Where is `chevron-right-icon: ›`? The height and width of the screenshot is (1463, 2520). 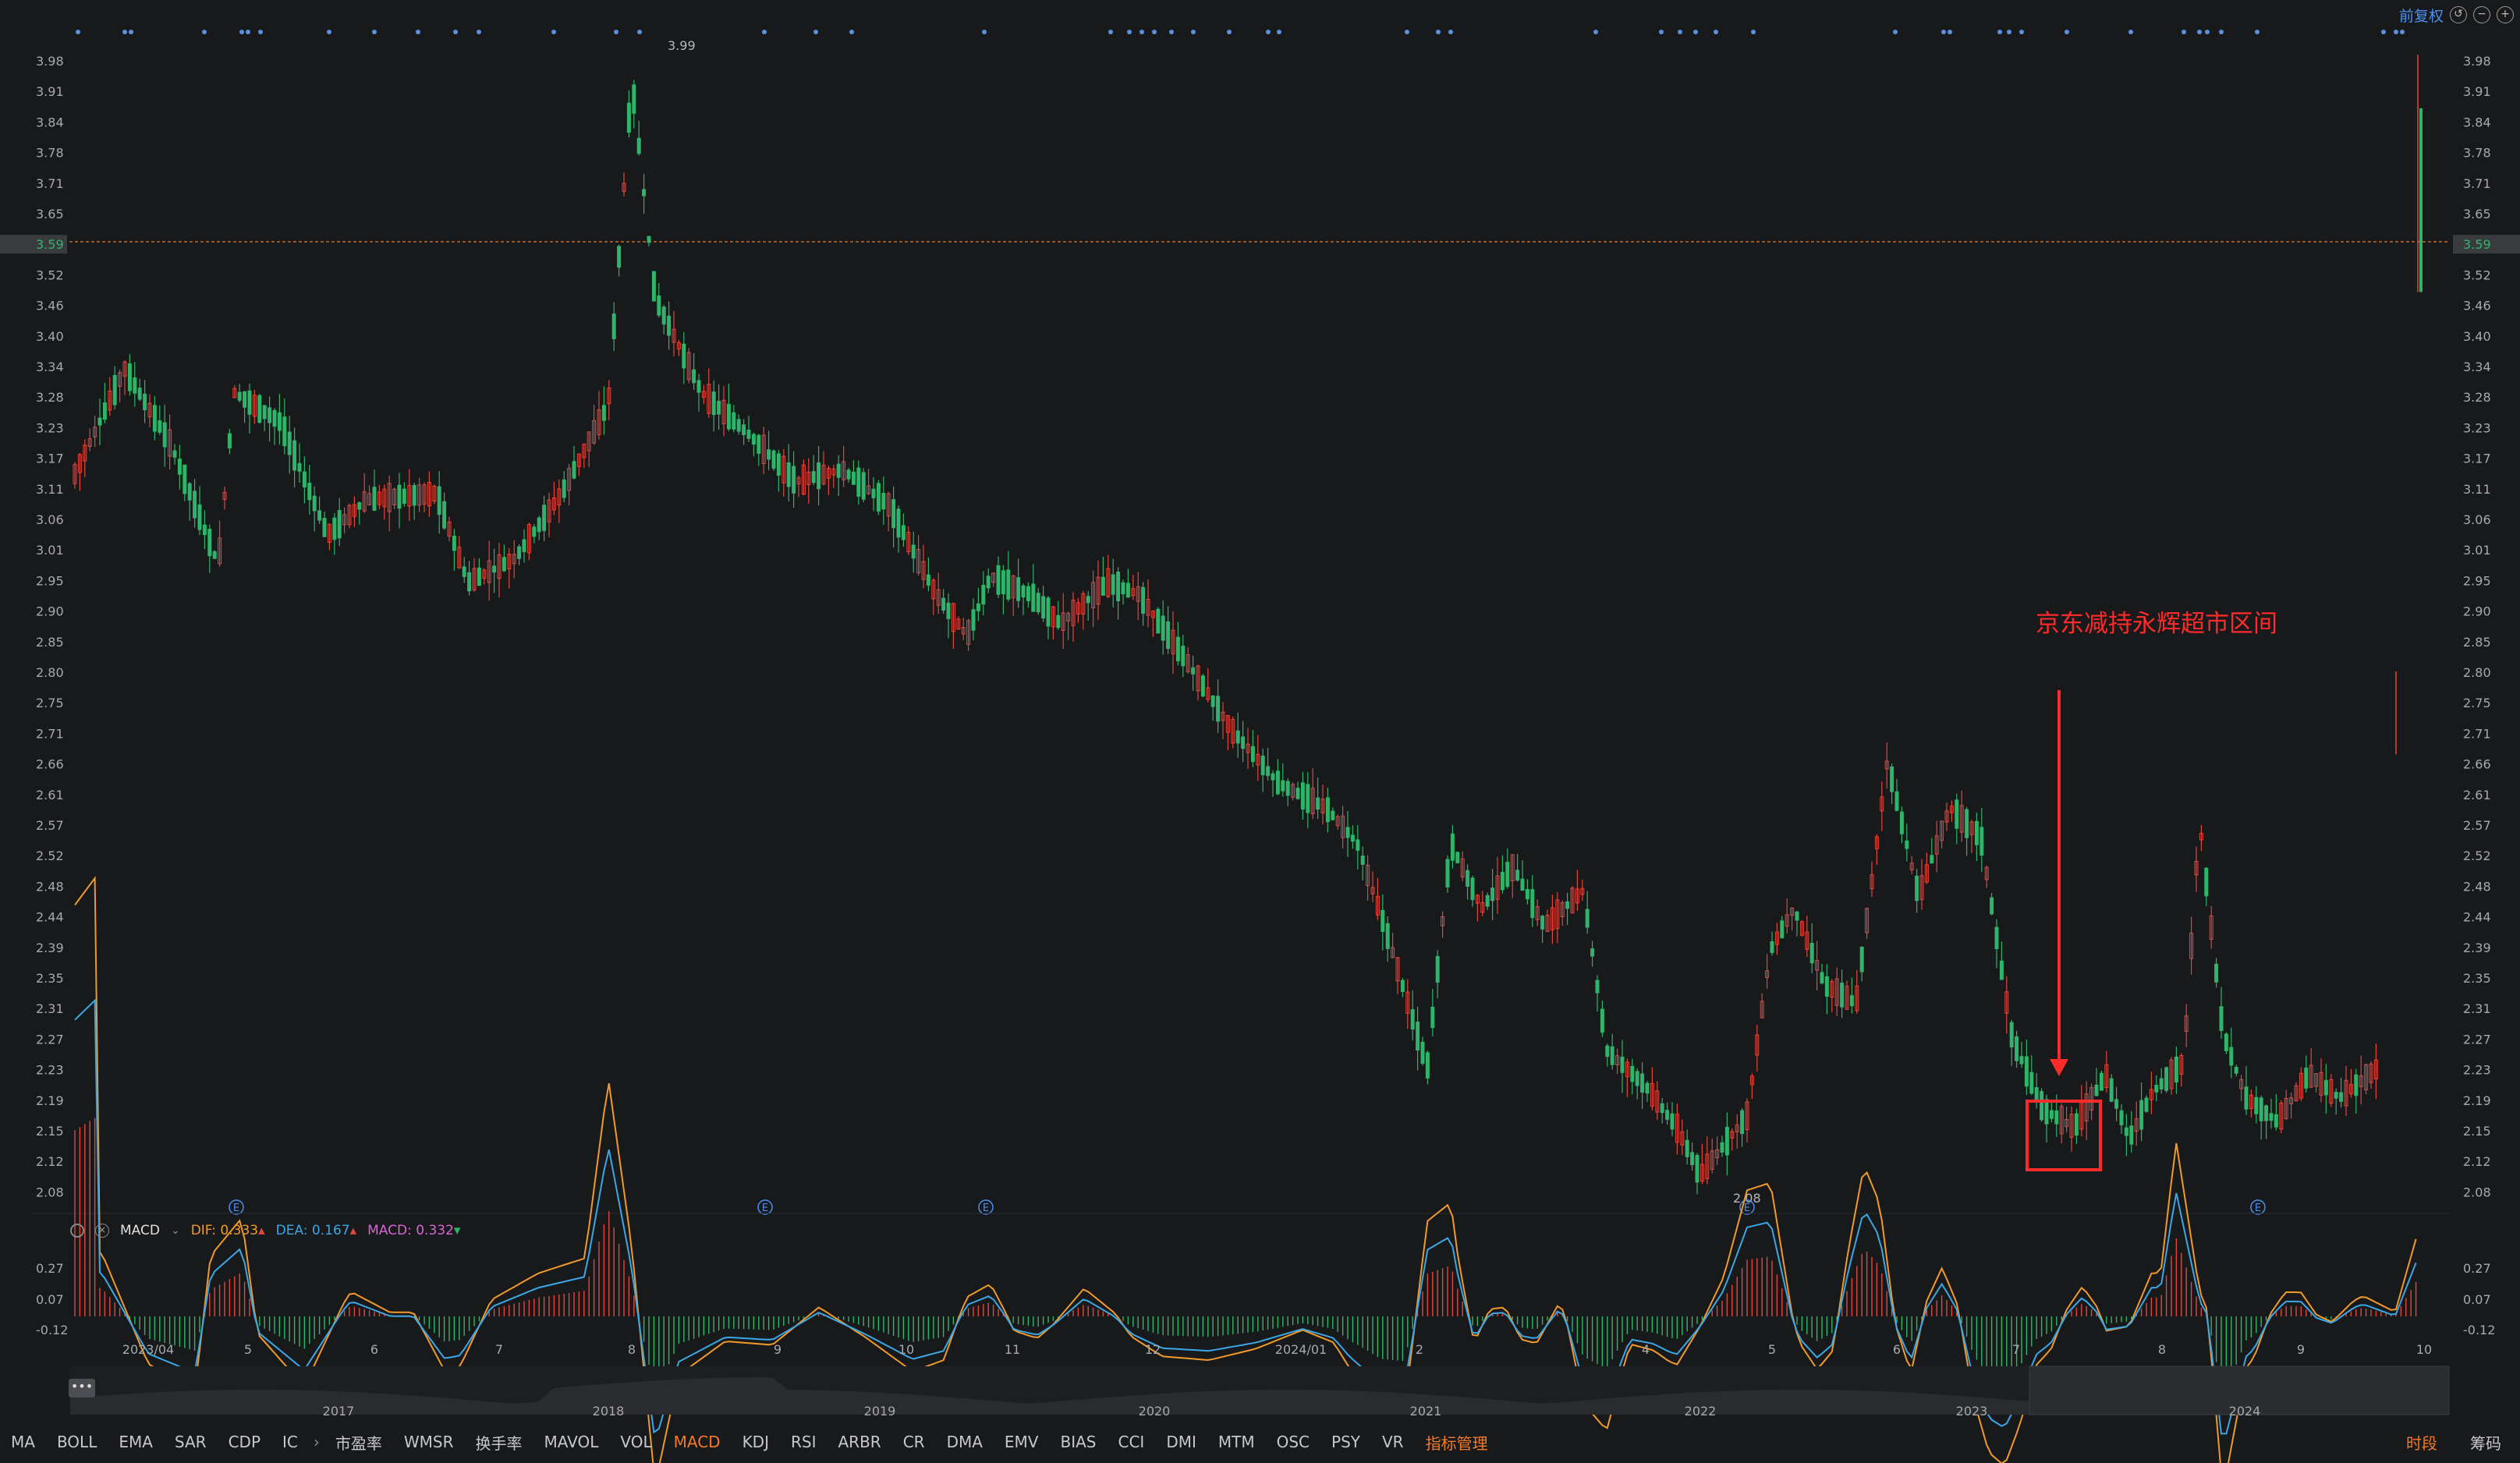 chevron-right-icon: › is located at coordinates (316, 1442).